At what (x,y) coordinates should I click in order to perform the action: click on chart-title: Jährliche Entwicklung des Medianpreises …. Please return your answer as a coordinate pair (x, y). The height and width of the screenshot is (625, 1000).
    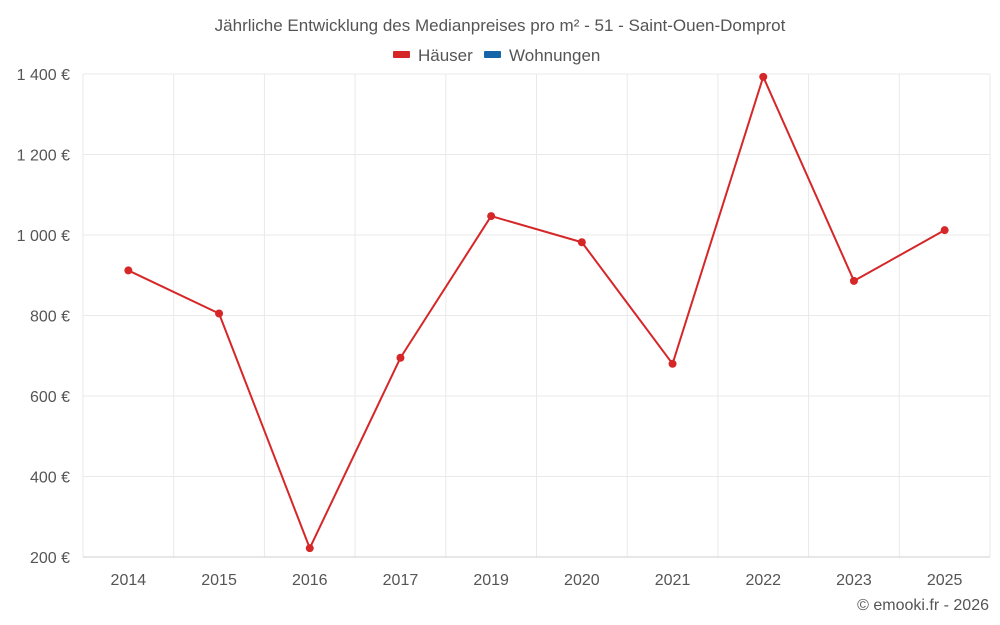
    Looking at the image, I should click on (500, 25).